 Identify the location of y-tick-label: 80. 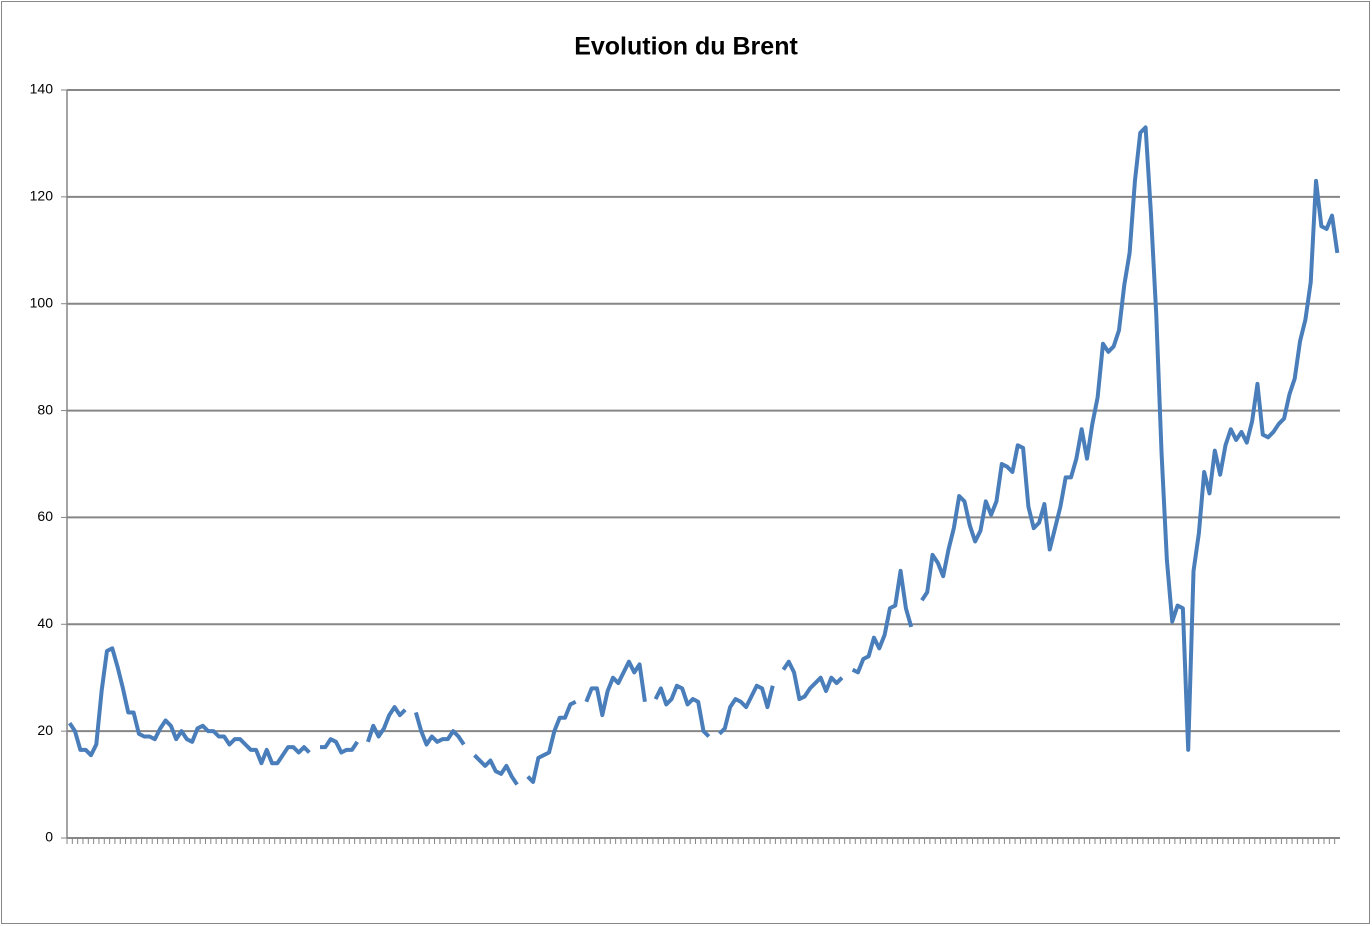
(45, 409).